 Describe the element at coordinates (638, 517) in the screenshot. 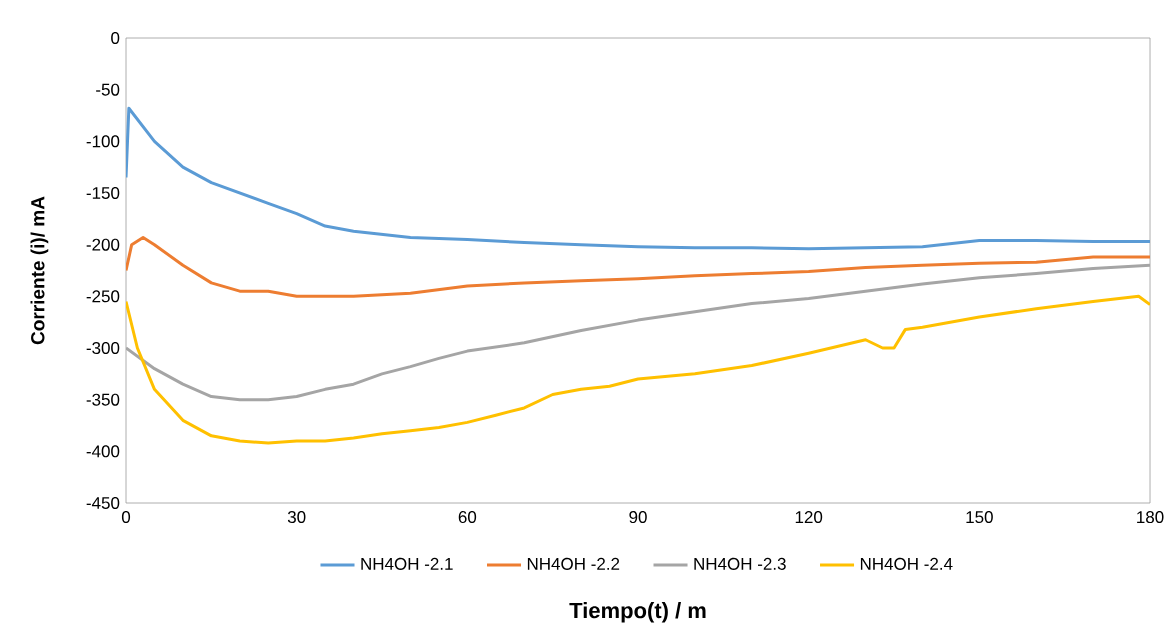

I see `x-tick-label: 90` at that location.